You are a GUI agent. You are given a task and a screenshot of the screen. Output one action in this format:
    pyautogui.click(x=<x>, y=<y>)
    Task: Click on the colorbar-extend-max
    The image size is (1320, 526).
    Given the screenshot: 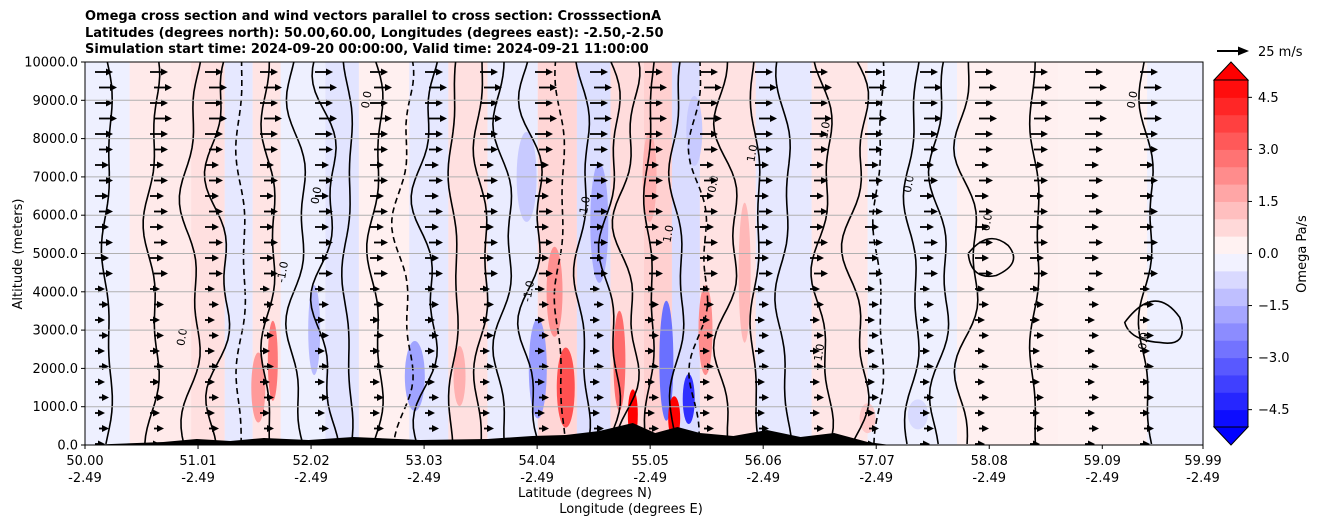 What is the action you would take?
    pyautogui.click(x=1231, y=71)
    